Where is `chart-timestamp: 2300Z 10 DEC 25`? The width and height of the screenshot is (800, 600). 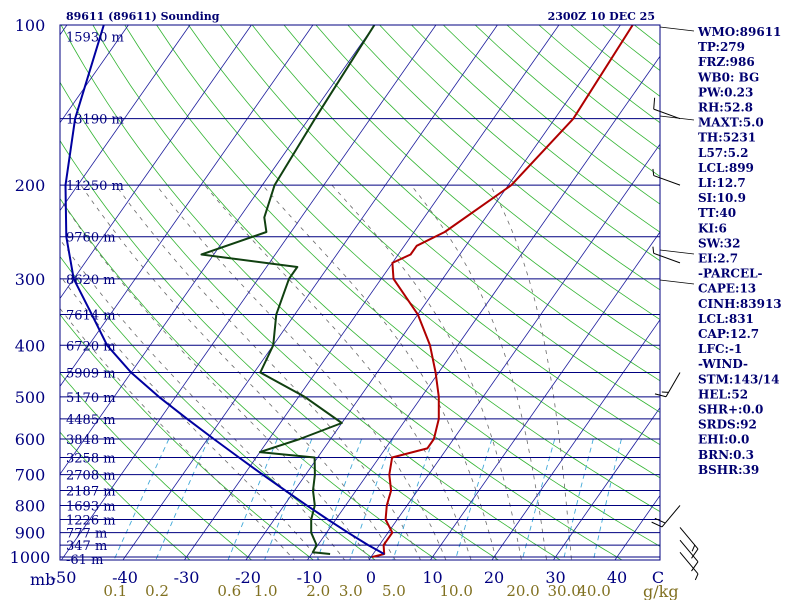
chart-timestamp: 2300Z 10 DEC 25 is located at coordinates (601, 16).